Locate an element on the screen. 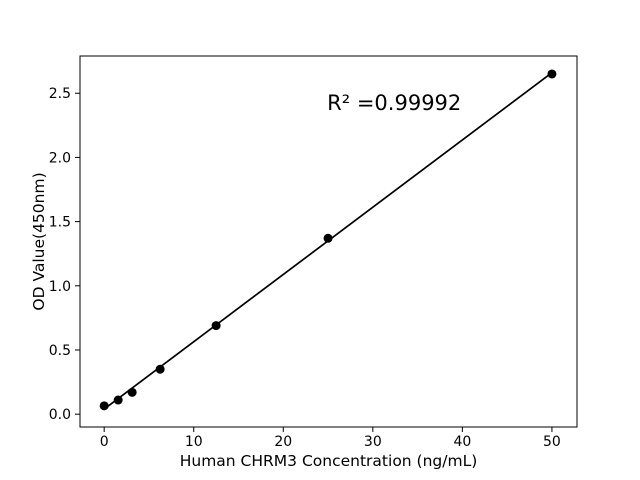 The height and width of the screenshot is (480, 640). y-tick-label: 2.5 is located at coordinates (60, 94).